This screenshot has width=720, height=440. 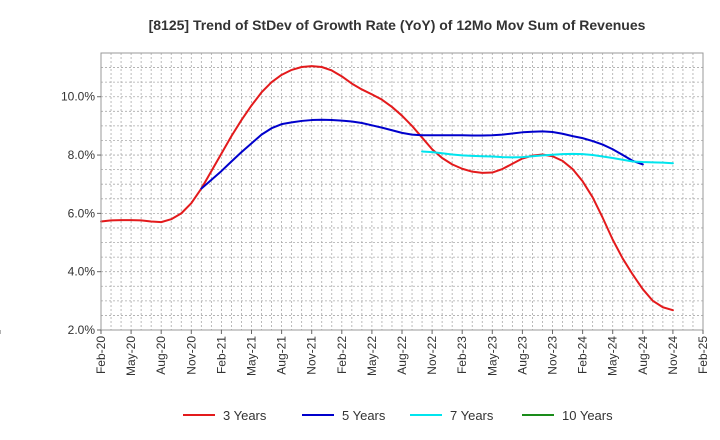 What do you see at coordinates (364, 415) in the screenshot?
I see `legend-label: 5 Years` at bounding box center [364, 415].